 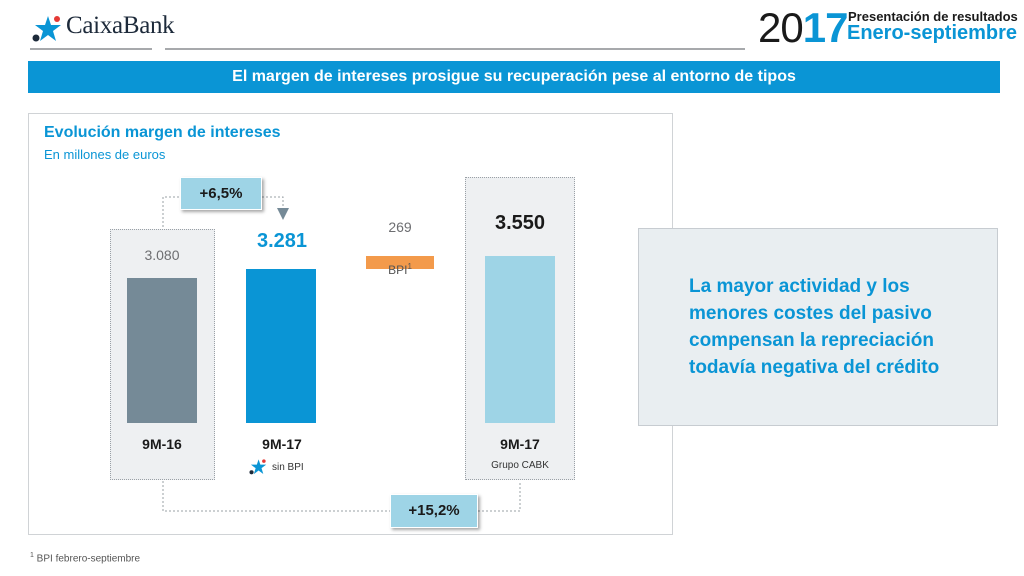 I want to click on footnote-text: BPI febrero-septiembre, so click(x=87, y=559).